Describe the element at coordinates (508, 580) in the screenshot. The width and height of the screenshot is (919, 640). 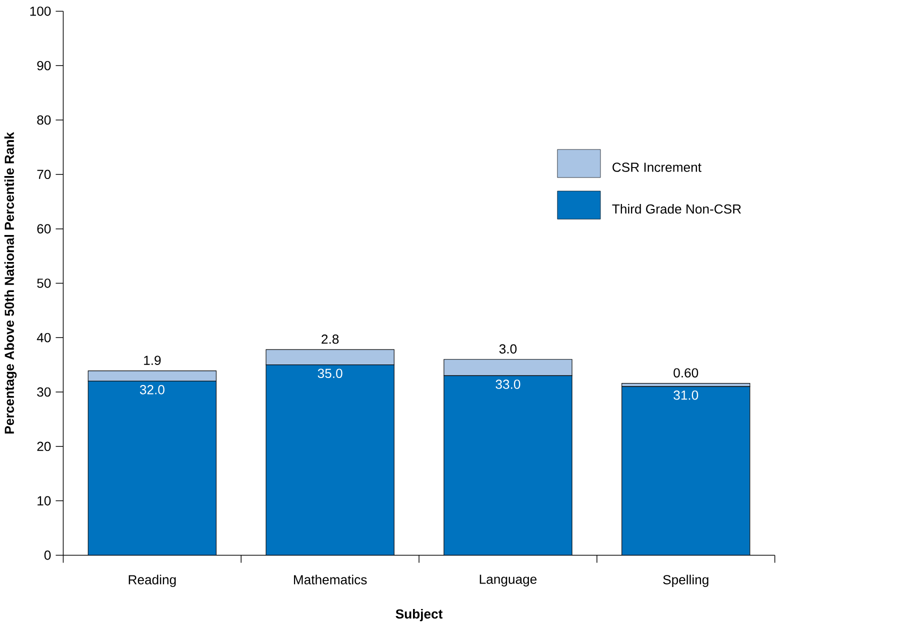
I see `x-tick-label: Language` at that location.